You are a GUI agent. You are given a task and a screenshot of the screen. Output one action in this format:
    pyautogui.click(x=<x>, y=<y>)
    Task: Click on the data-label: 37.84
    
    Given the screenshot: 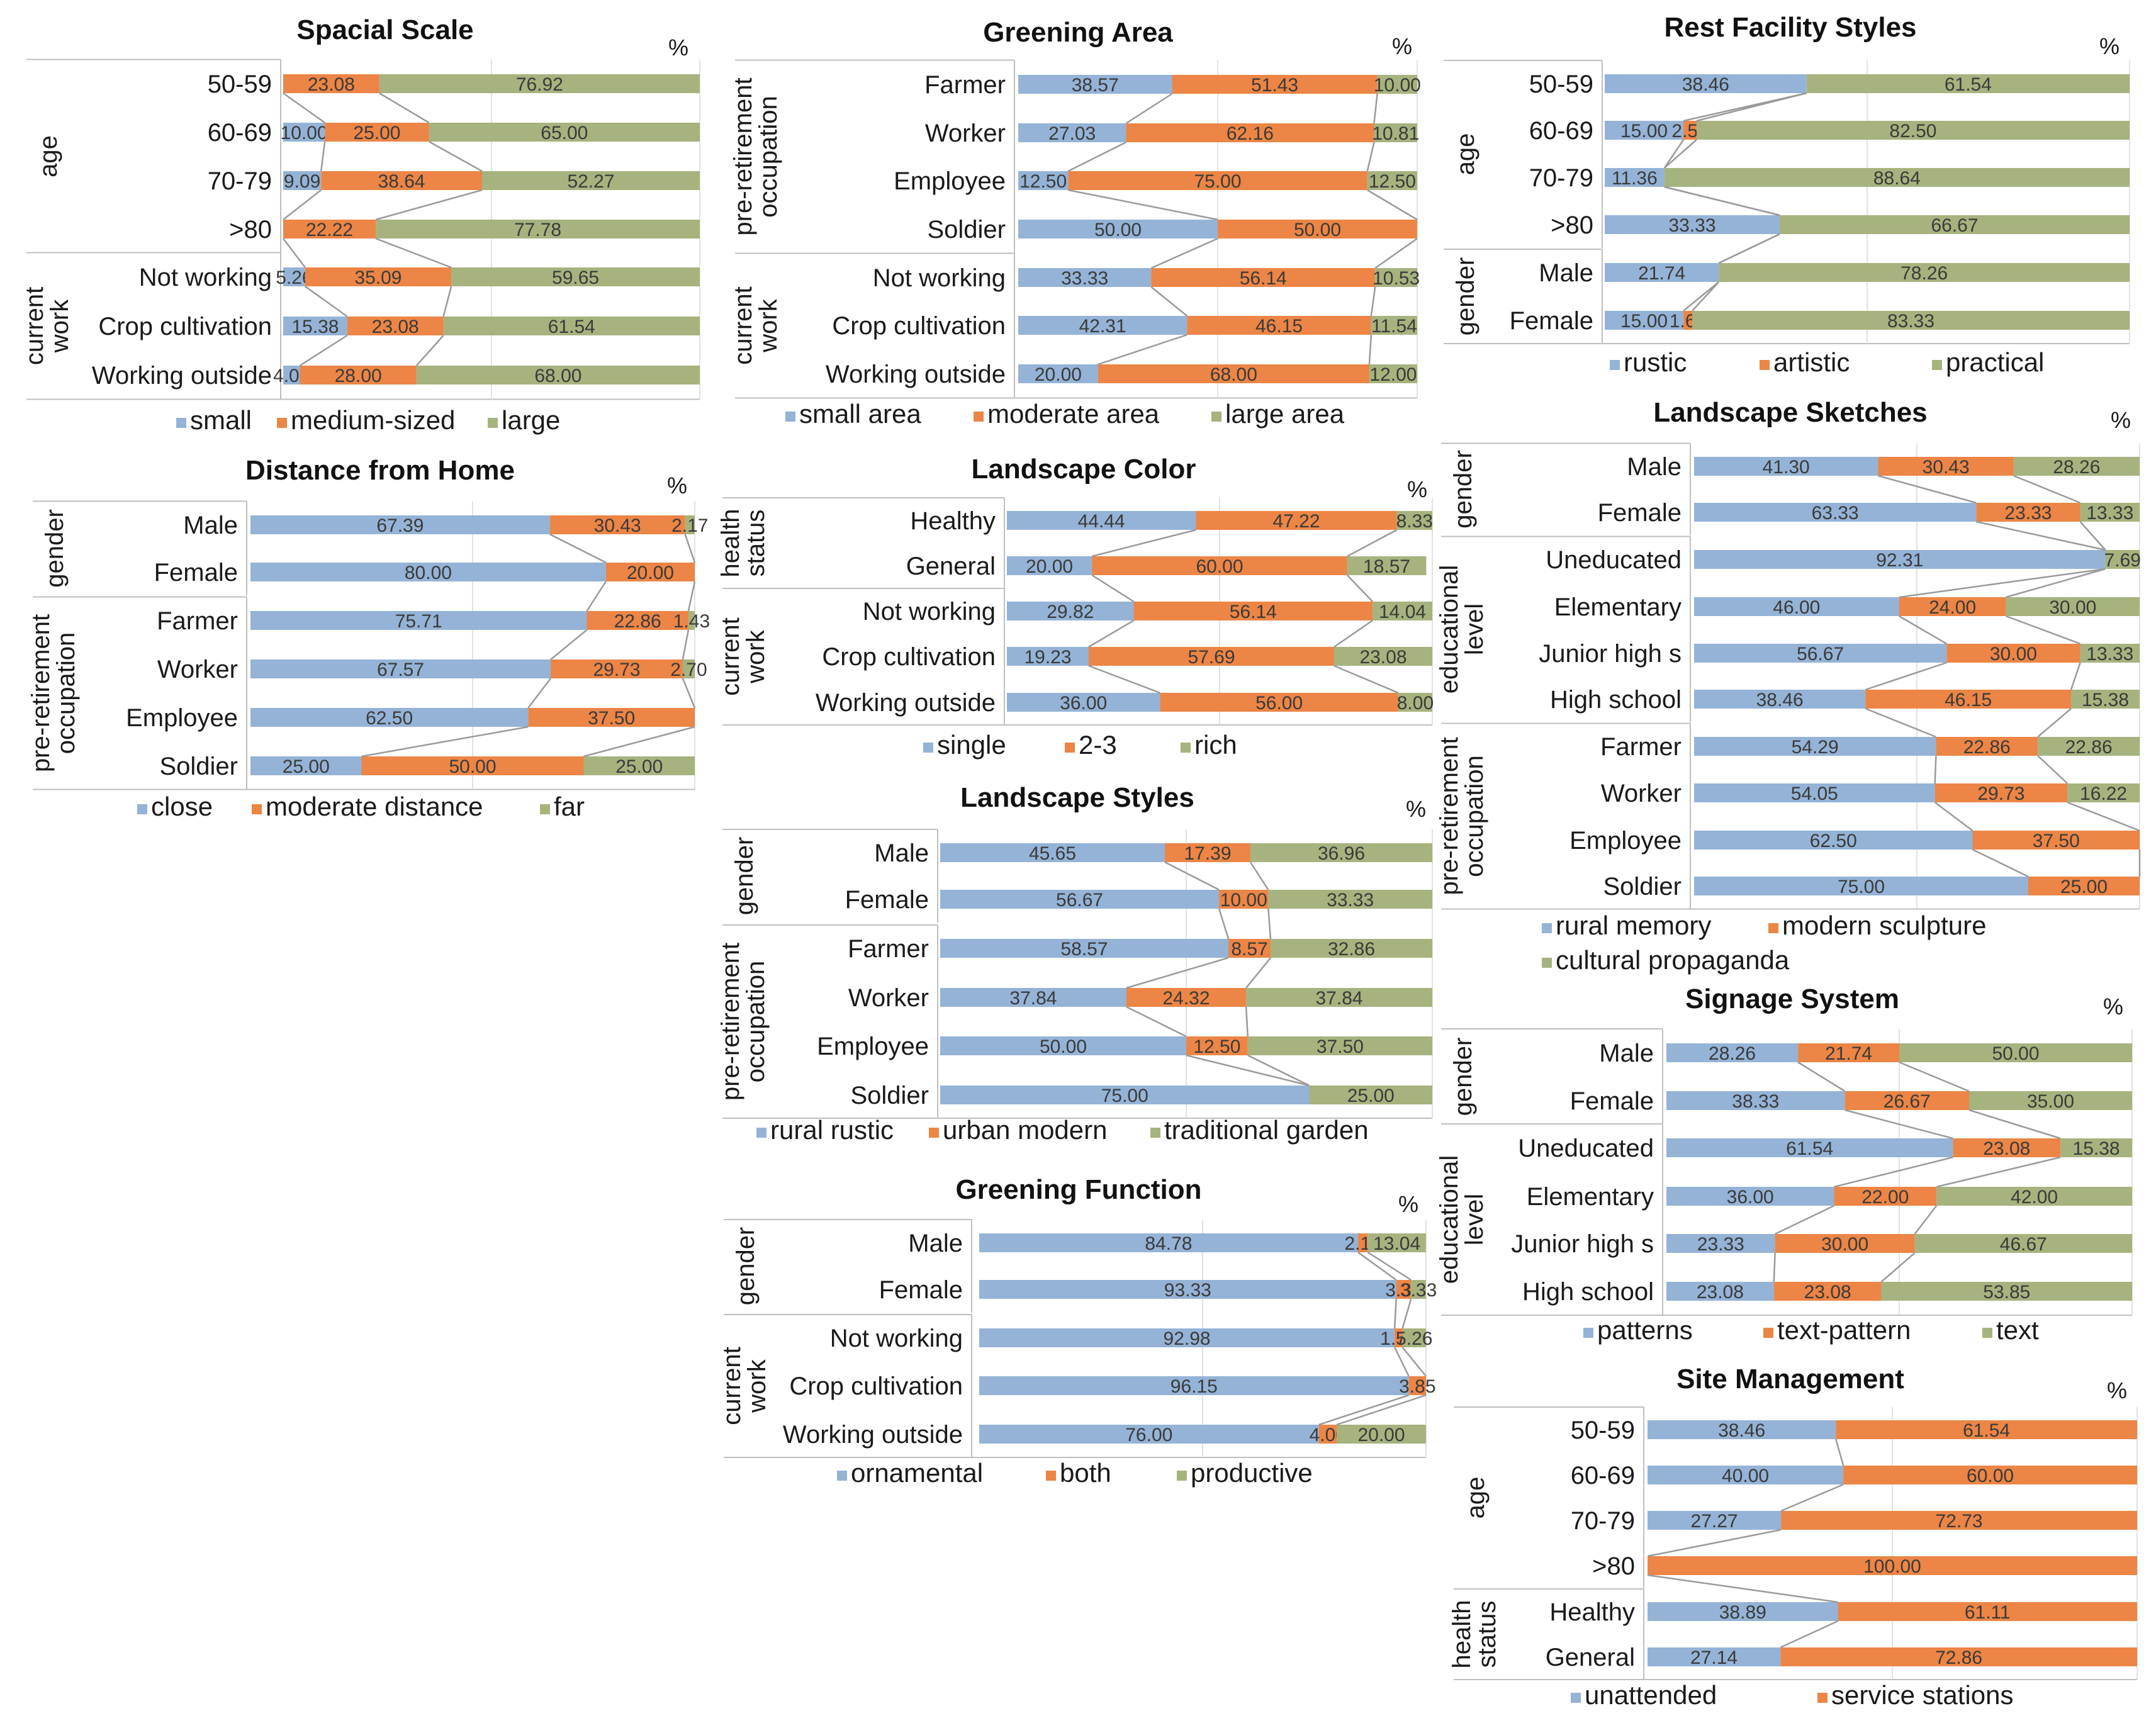 What is the action you would take?
    pyautogui.click(x=1339, y=999)
    